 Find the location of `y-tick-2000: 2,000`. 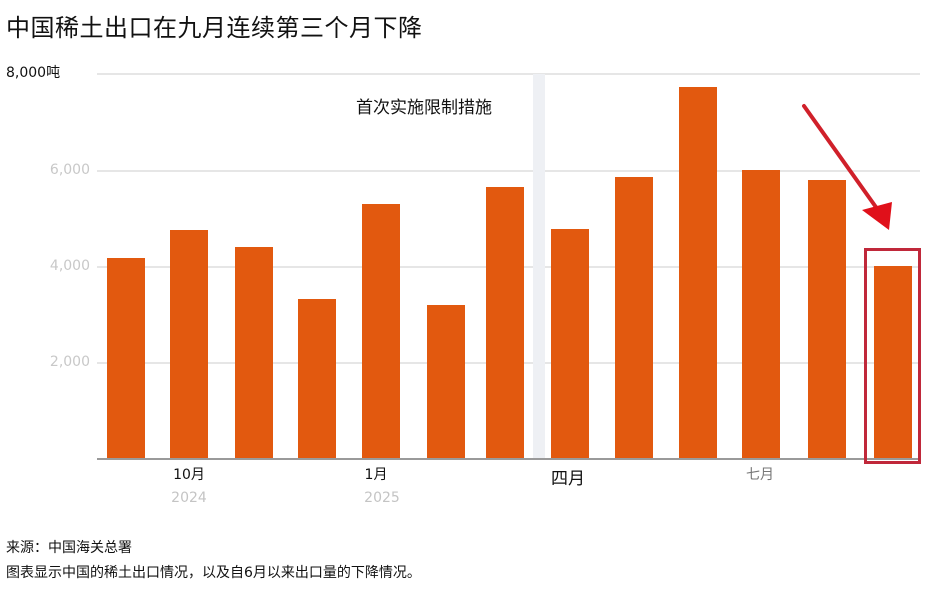

y-tick-2000: 2,000 is located at coordinates (69, 362).